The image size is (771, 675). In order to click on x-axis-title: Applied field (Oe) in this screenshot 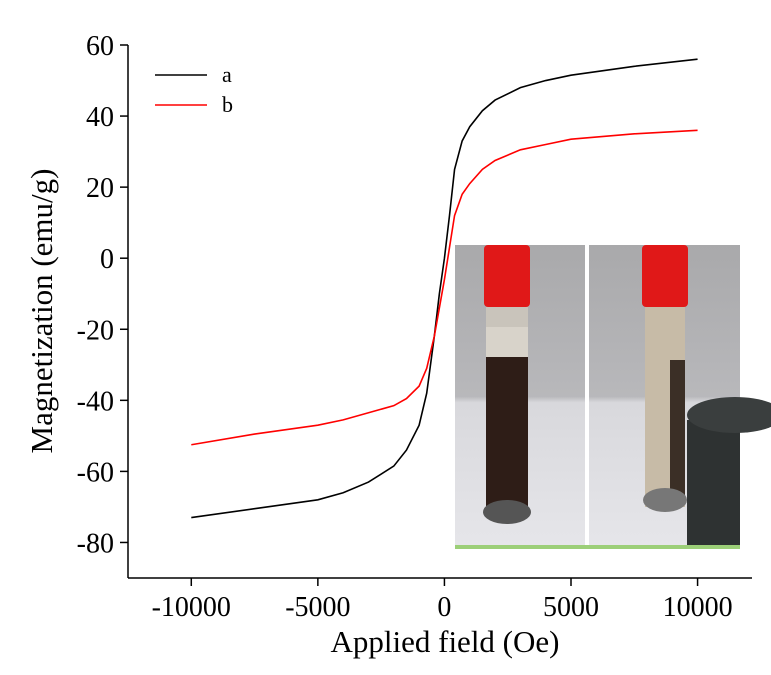, I will do `click(445, 641)`.